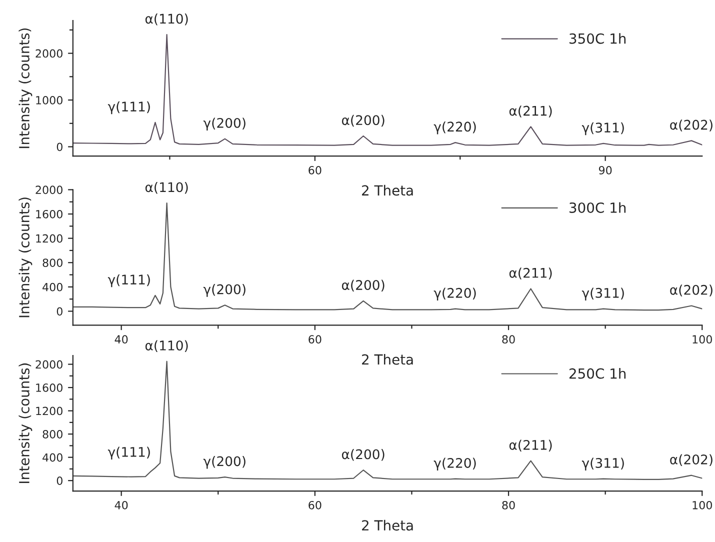  Describe the element at coordinates (605, 170) in the screenshot. I see `x-tick-label: 90` at that location.